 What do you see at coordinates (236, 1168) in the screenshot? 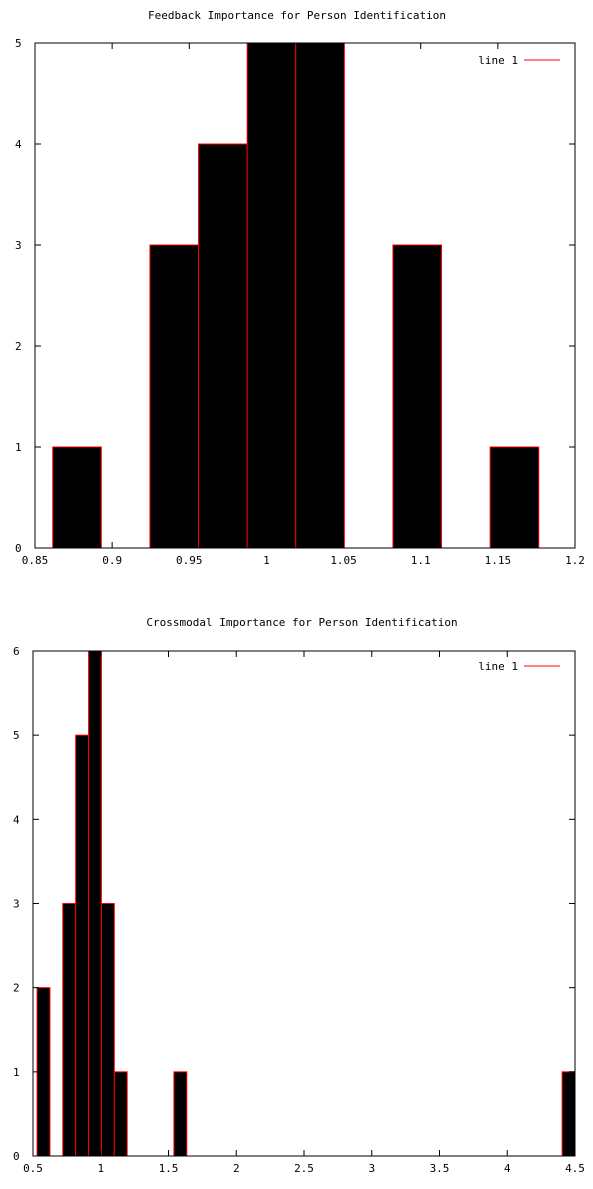
I see `x-tick-label: 2` at bounding box center [236, 1168].